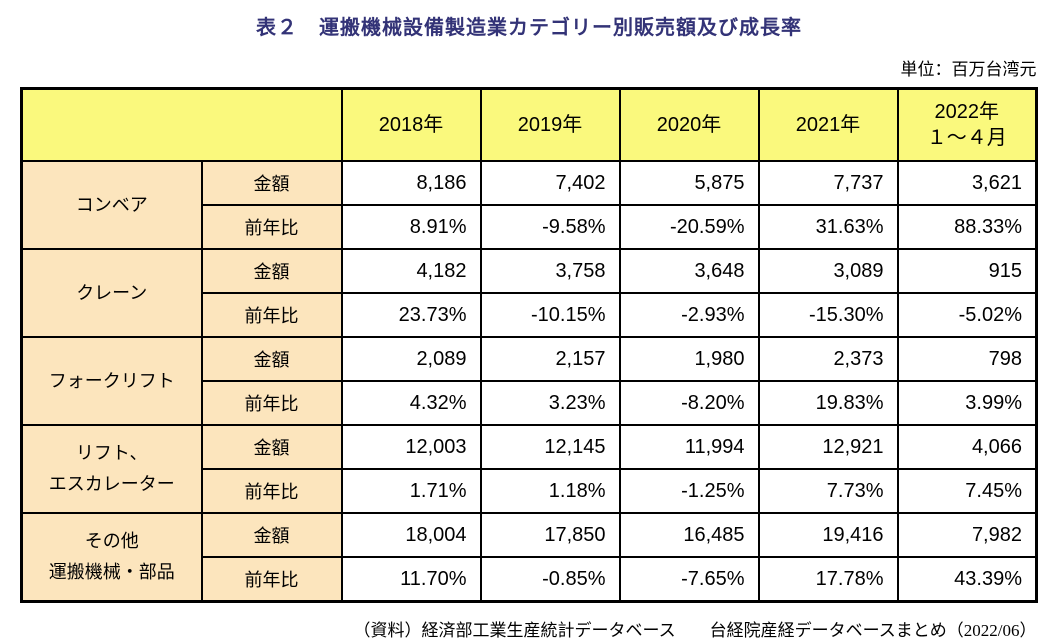  I want to click on table-row: 前年比 4.32% 3.23% -8.20% 19.83% 3.99%, so click(530, 403).